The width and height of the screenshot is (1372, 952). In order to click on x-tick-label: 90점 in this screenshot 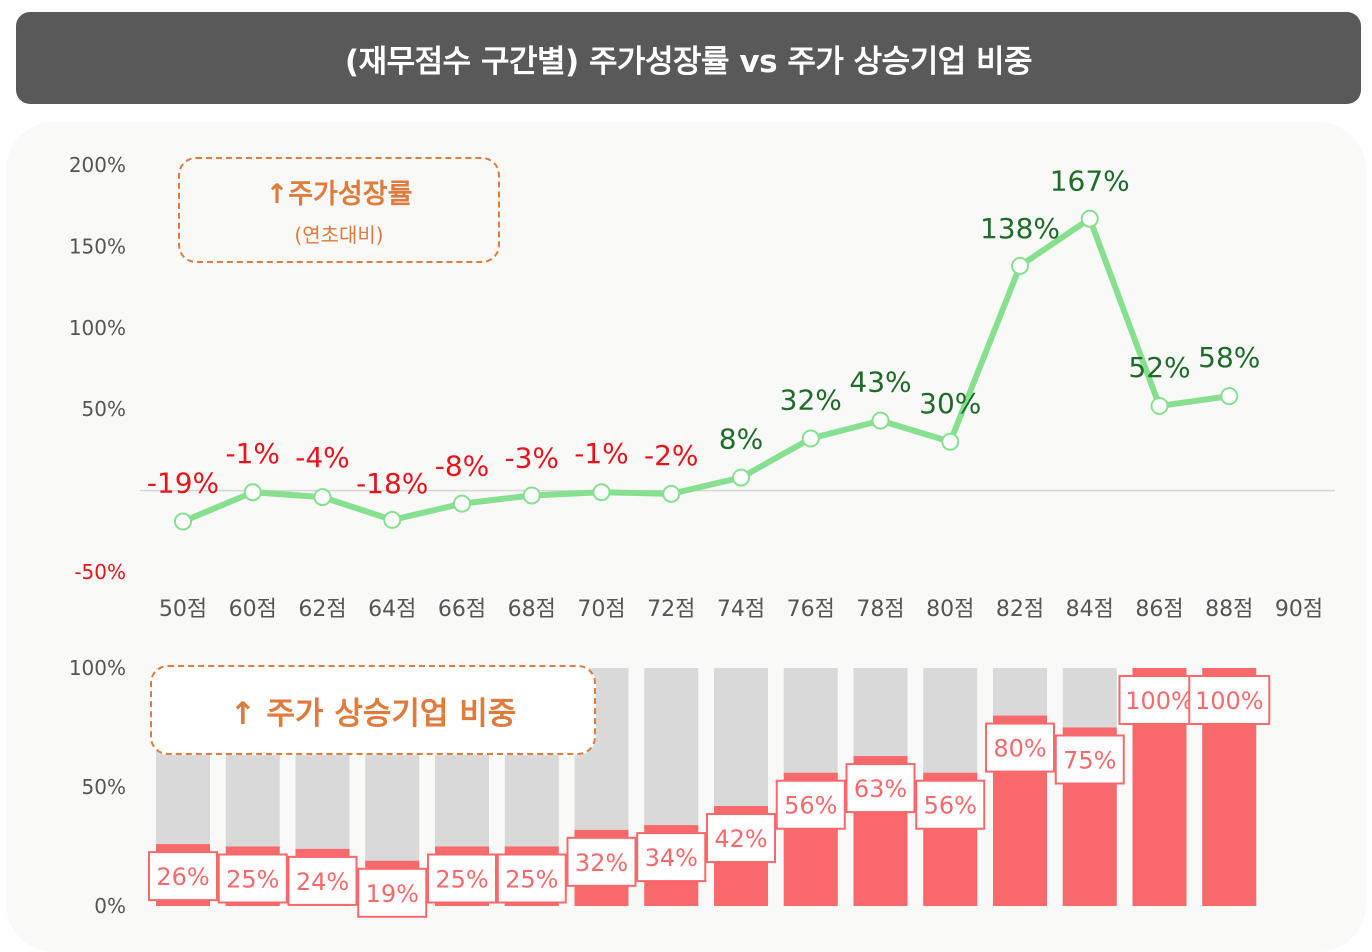, I will do `click(1299, 609)`.